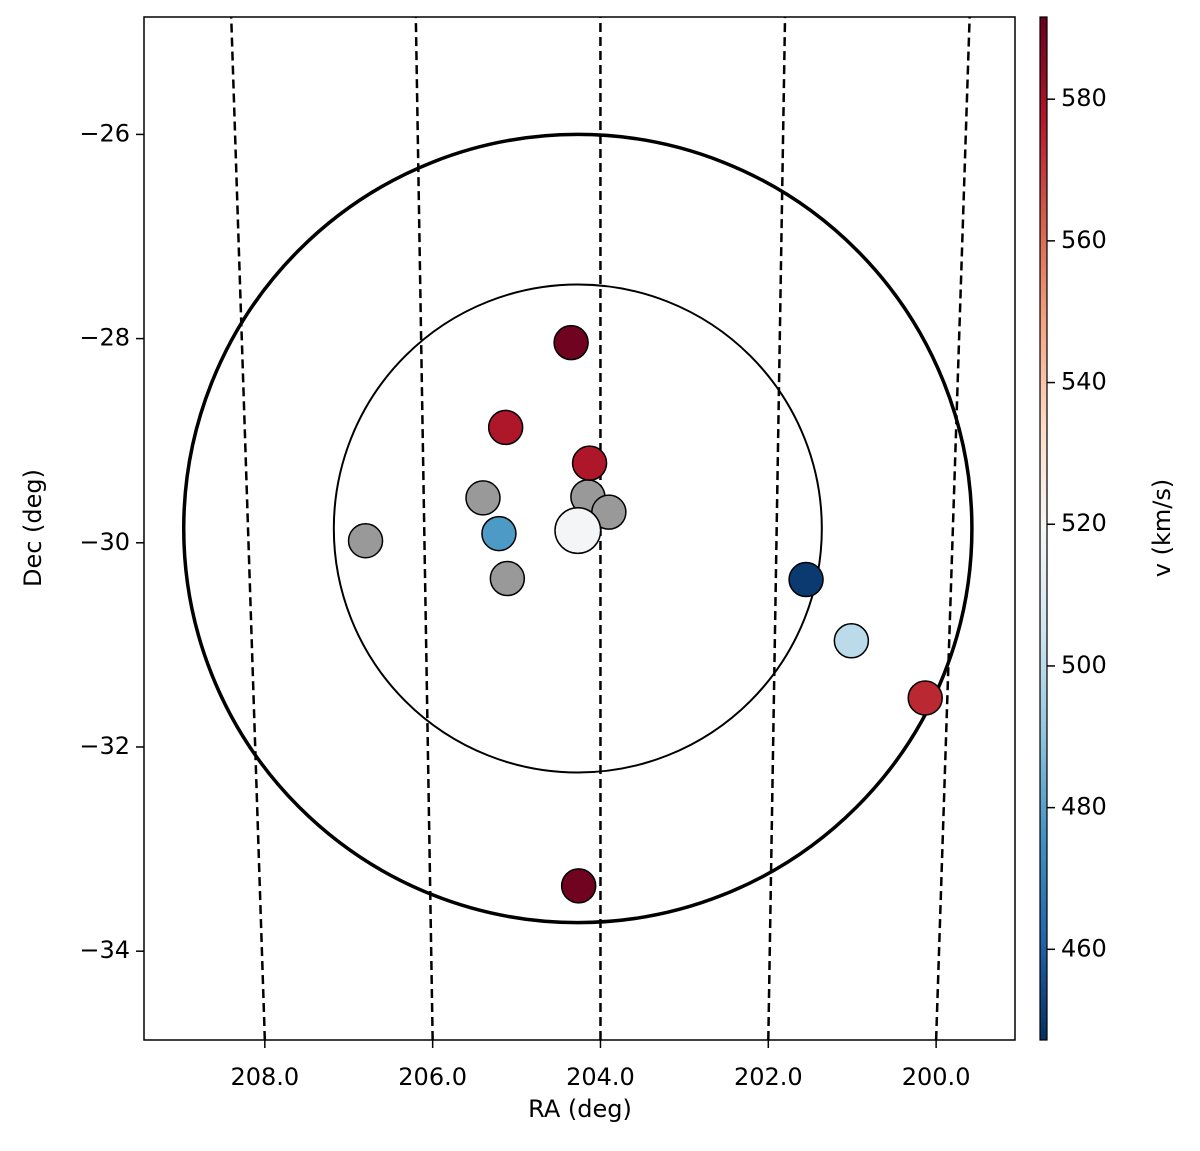 Image resolution: width=1200 pixels, height=1151 pixels. I want to click on y-tick-label: −30, so click(104, 542).